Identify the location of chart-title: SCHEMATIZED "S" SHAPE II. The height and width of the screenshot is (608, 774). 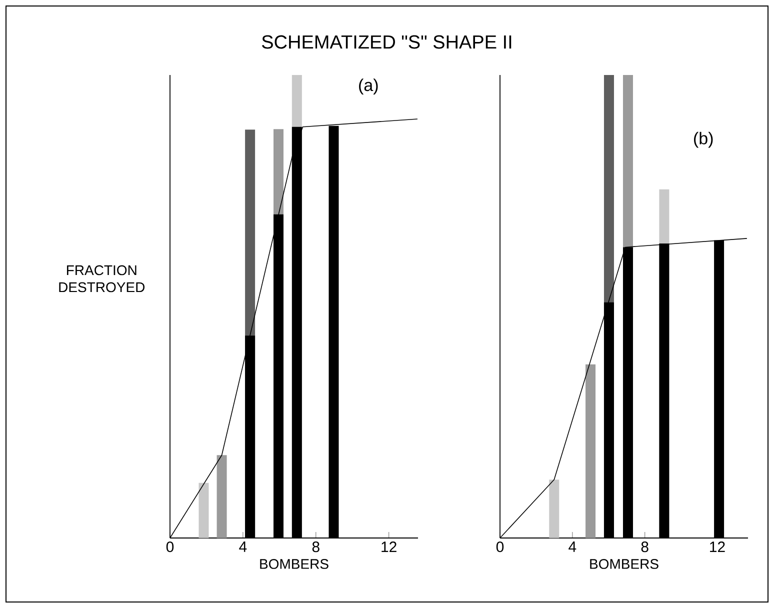
(387, 42).